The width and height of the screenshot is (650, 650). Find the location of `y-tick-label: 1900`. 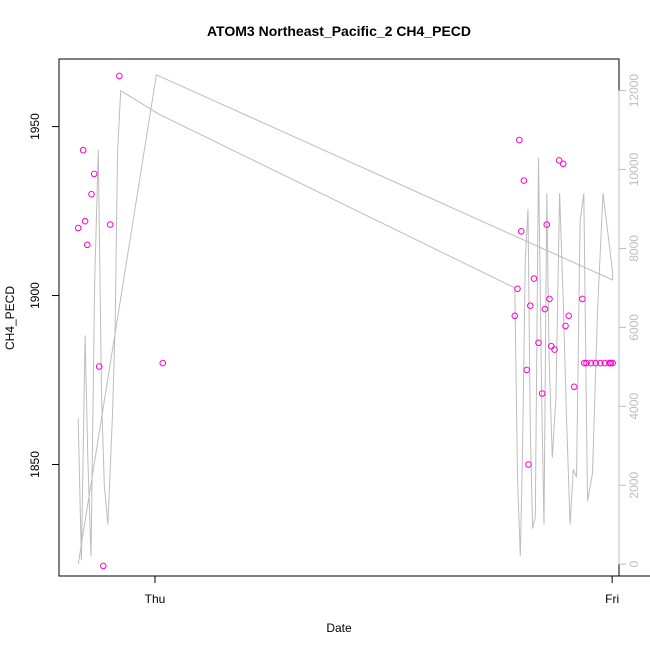

y-tick-label: 1900 is located at coordinates (35, 295).